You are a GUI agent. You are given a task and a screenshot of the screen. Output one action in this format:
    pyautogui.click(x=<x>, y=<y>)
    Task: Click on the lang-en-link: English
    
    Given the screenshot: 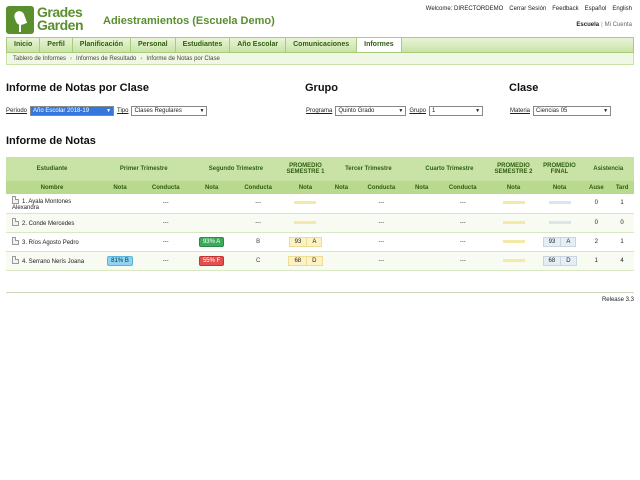 What is the action you would take?
    pyautogui.click(x=622, y=9)
    